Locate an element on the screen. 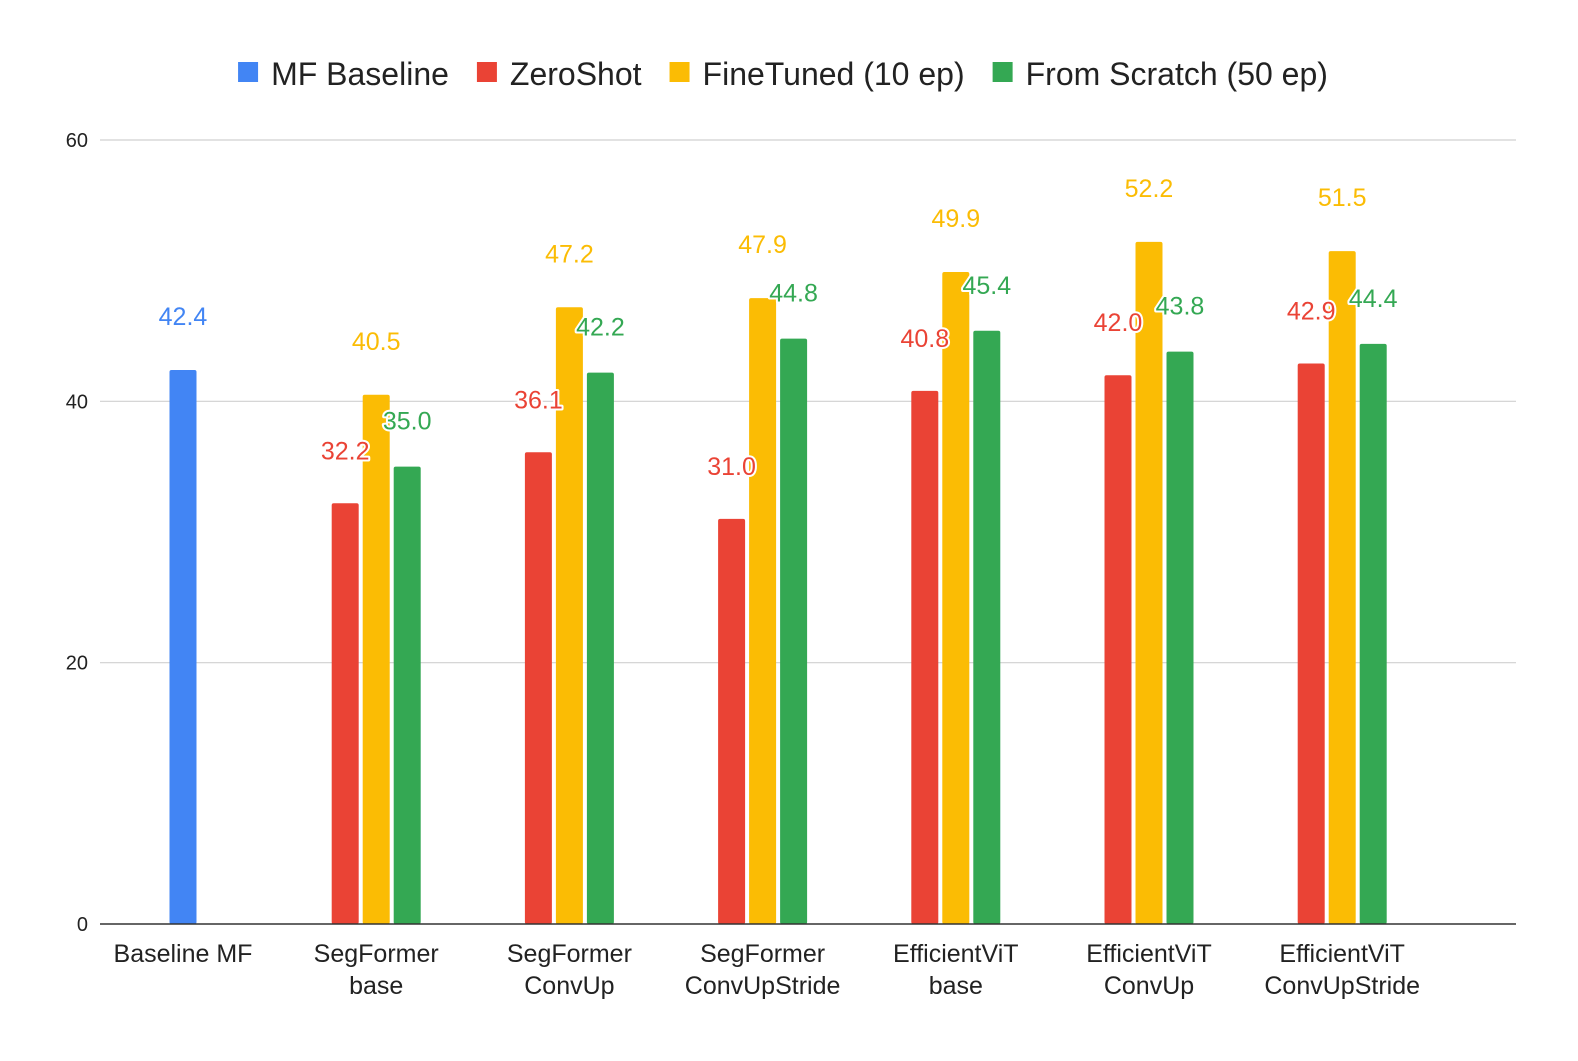 The image size is (1578, 1061). bar-from-scratch-50-ep--2 is located at coordinates (600, 648).